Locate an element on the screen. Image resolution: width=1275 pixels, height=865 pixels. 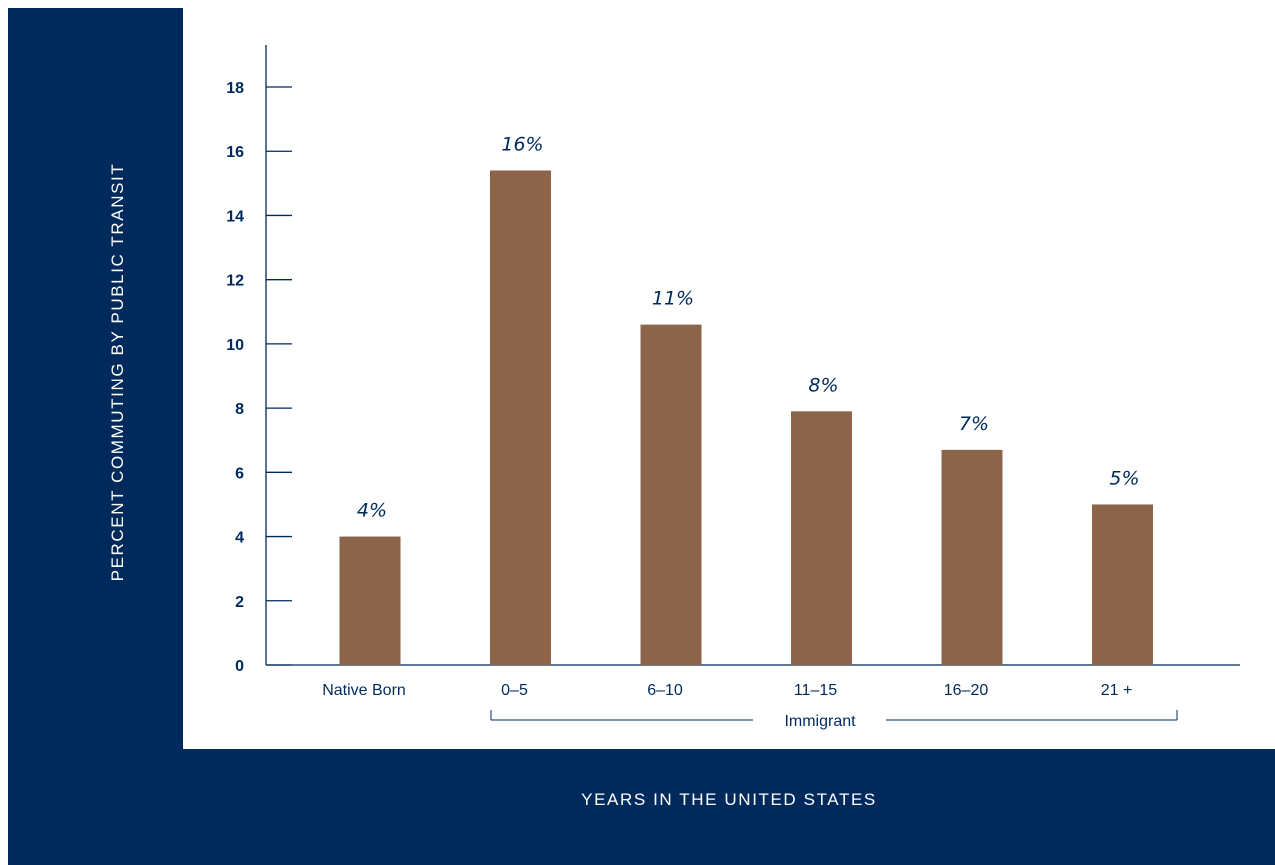
y-tick-label: 10 is located at coordinates (235, 345).